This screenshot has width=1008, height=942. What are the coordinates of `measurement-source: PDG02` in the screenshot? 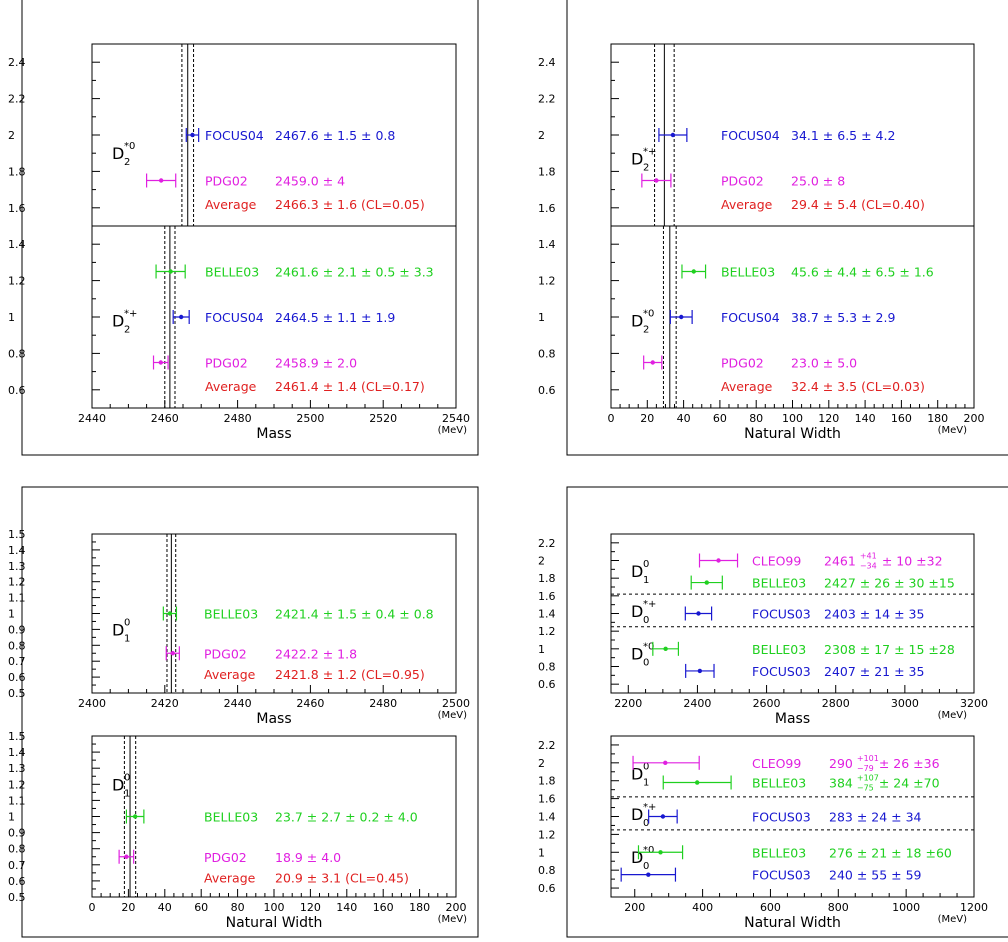 It's located at (742, 363).